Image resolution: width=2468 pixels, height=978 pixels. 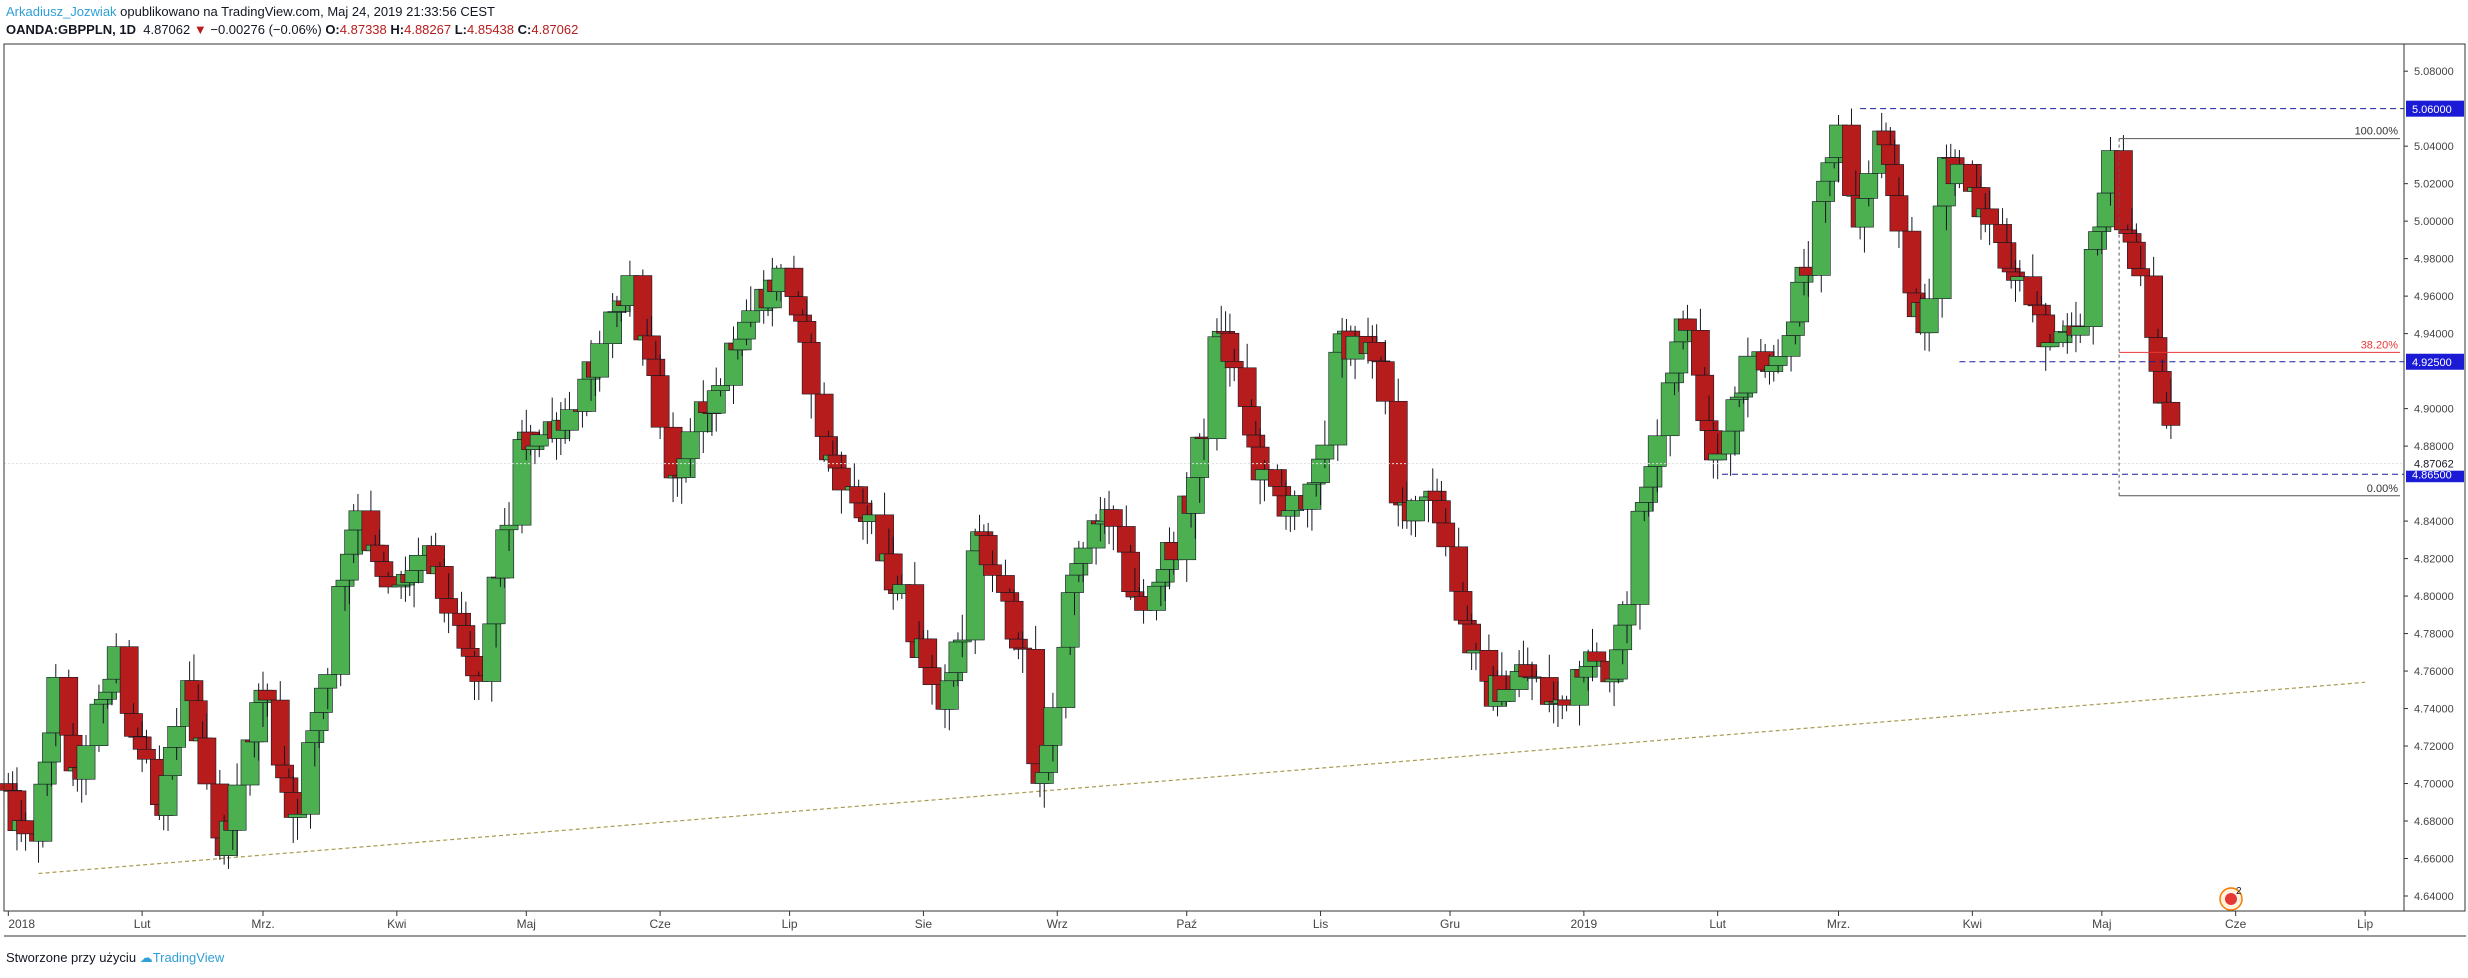 What do you see at coordinates (146, 957) in the screenshot?
I see `tradingview-logo-icon: ☁` at bounding box center [146, 957].